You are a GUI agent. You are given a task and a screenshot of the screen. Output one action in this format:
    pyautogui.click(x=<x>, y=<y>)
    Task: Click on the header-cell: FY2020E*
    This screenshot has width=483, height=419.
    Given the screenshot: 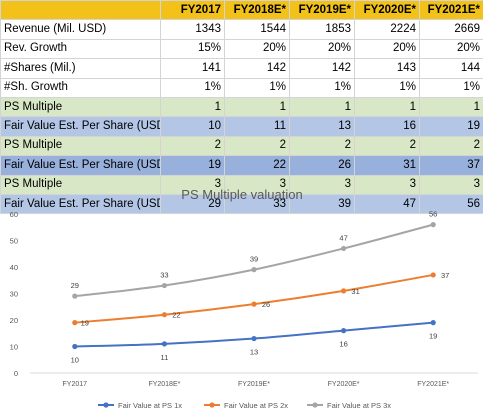 What is the action you would take?
    pyautogui.click(x=387, y=10)
    